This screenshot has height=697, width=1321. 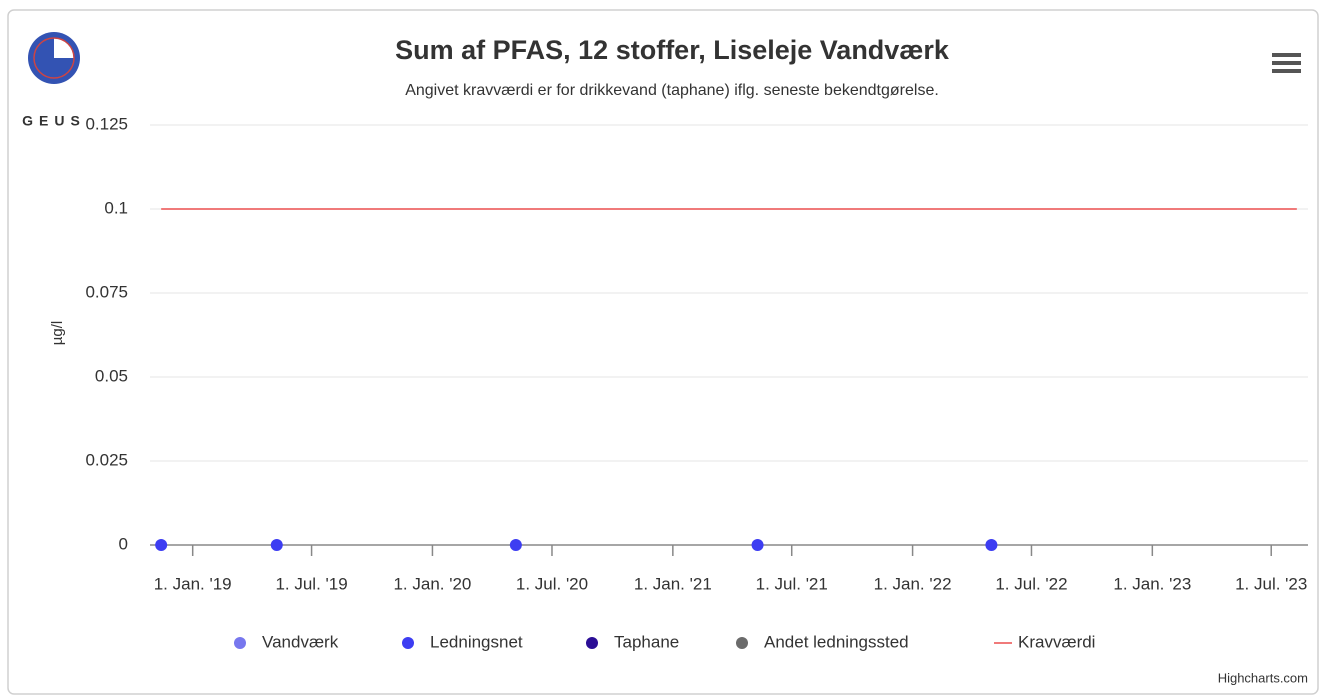 What do you see at coordinates (1271, 583) in the screenshot?
I see `x-tick-label: 1. Jul. '23` at bounding box center [1271, 583].